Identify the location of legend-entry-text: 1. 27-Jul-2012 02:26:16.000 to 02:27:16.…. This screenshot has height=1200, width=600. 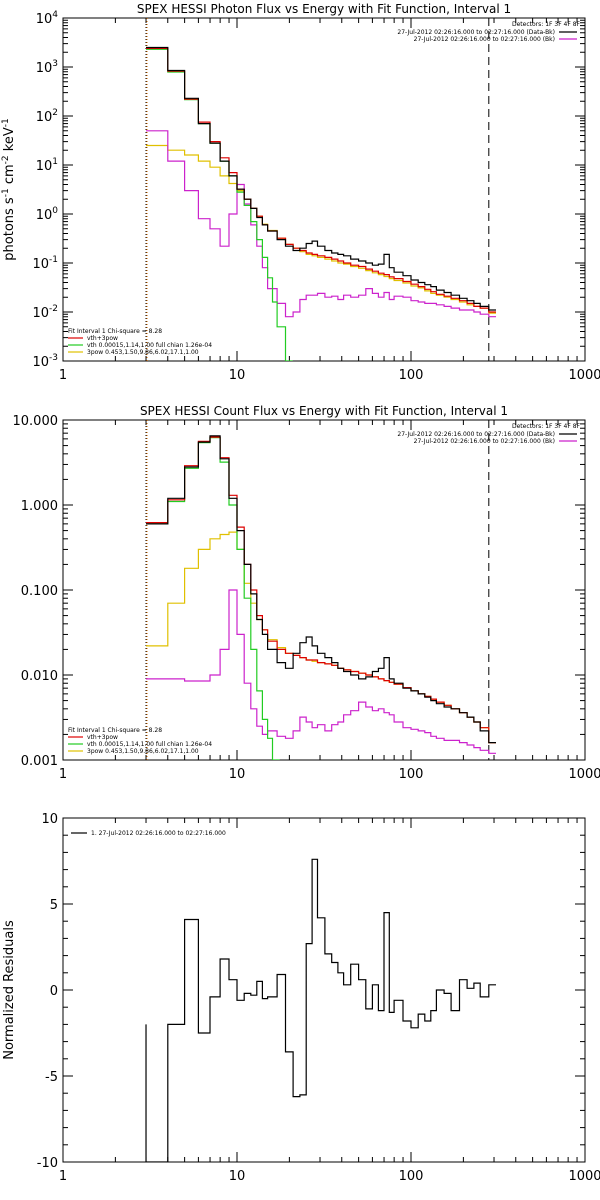
(158, 833).